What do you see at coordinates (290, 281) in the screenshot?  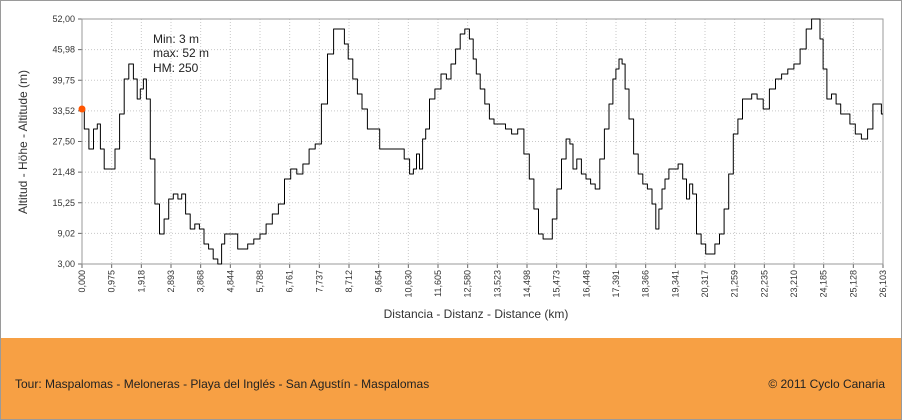 I see `x-tick-label: 6,761` at bounding box center [290, 281].